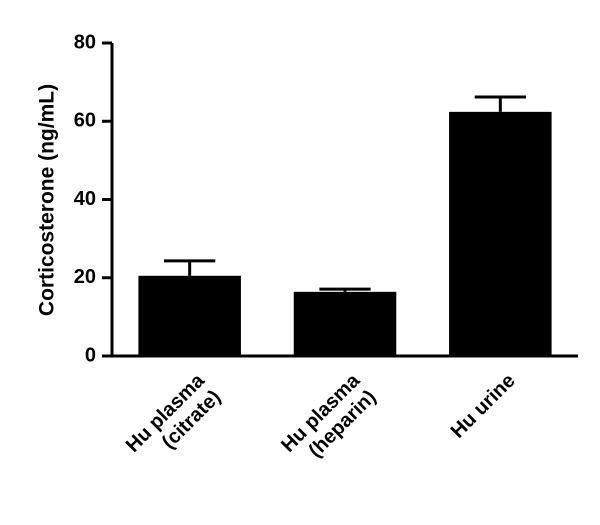  I want to click on y-tick-label: 40, so click(85, 199).